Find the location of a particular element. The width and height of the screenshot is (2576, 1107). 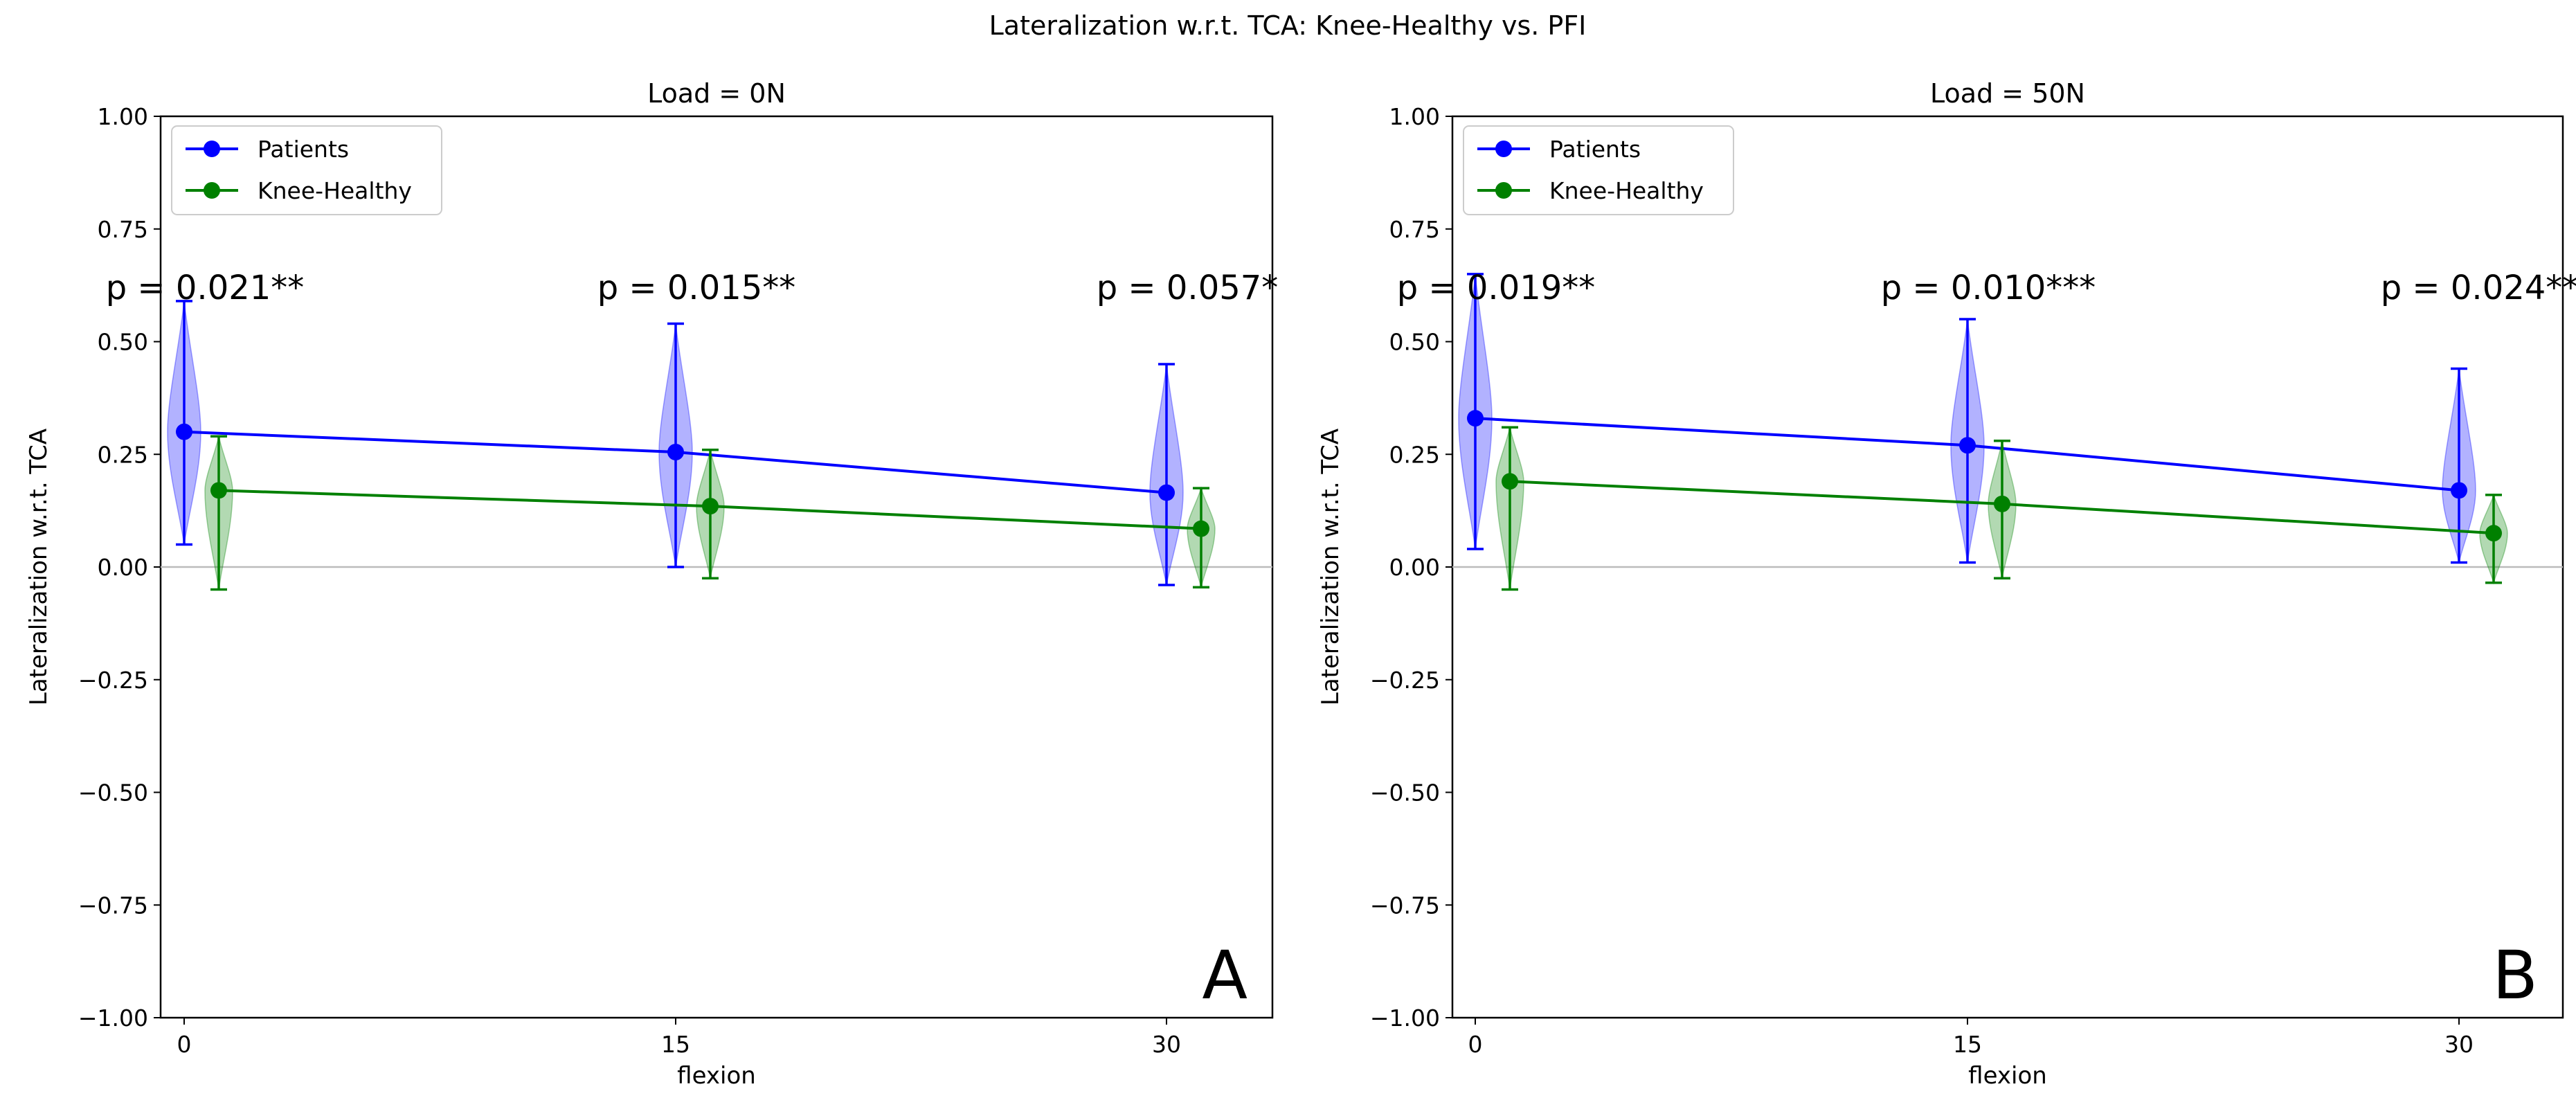

series-patients is located at coordinates (1967, 418).